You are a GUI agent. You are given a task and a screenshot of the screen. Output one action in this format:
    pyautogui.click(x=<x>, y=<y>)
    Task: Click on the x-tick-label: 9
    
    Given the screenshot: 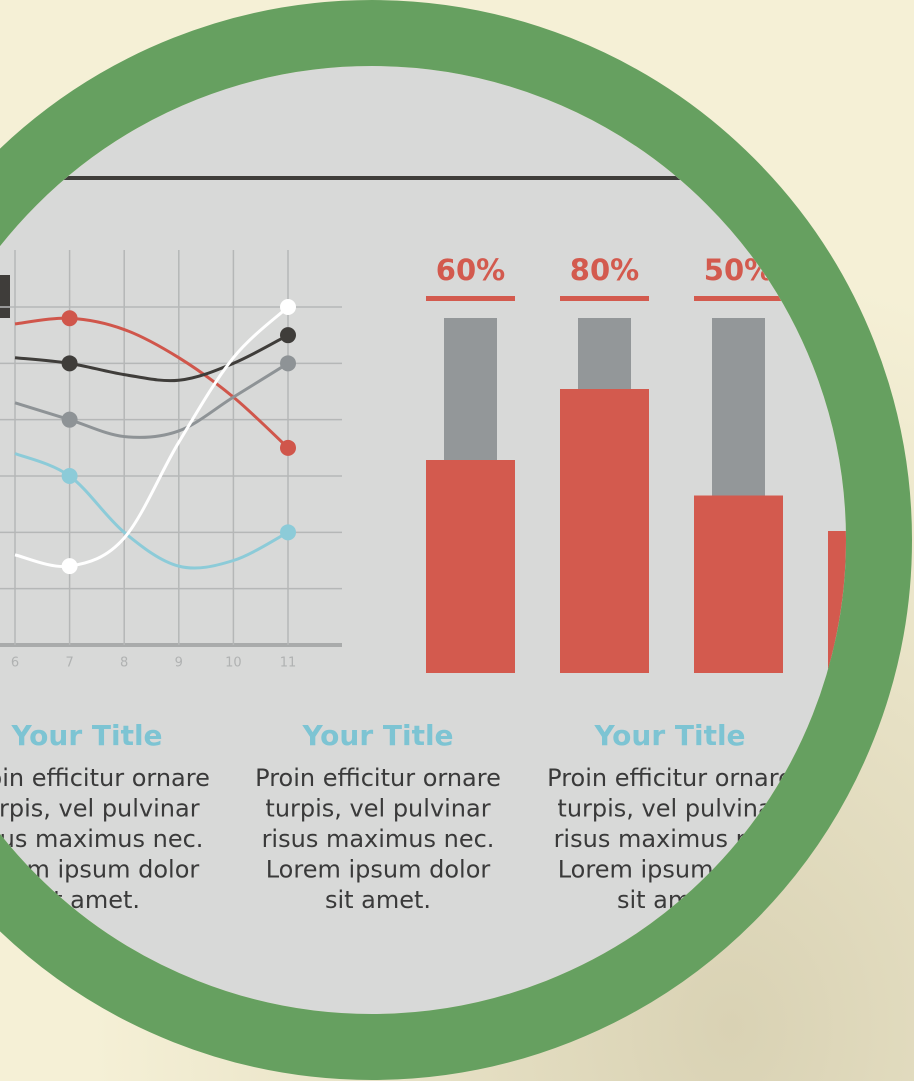 What is the action you would take?
    pyautogui.click(x=179, y=663)
    